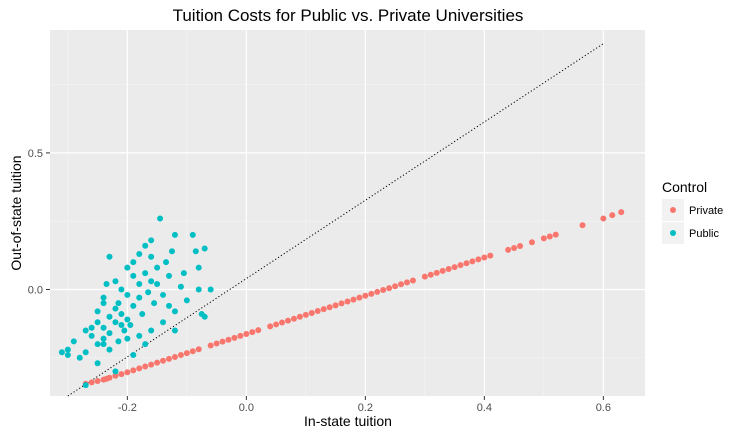  Describe the element at coordinates (35, 290) in the screenshot. I see `y-tick-label: 0.0` at that location.